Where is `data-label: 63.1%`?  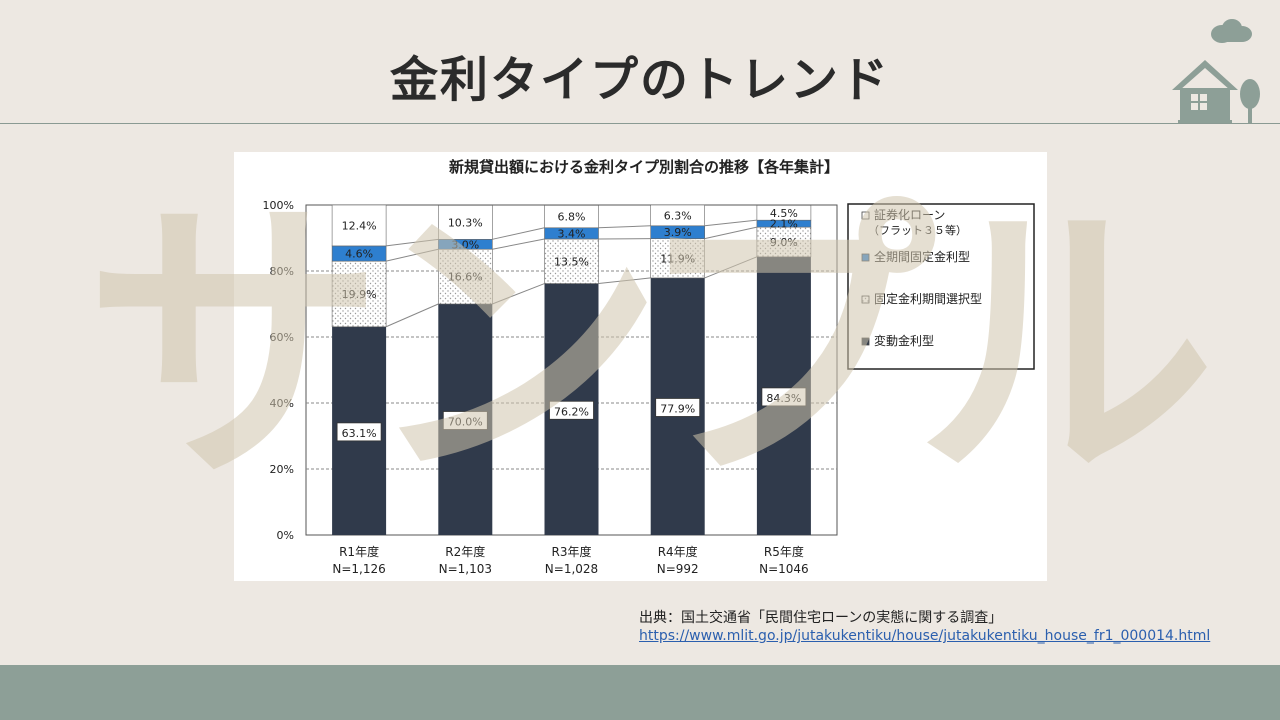
data-label: 63.1% is located at coordinates (359, 433).